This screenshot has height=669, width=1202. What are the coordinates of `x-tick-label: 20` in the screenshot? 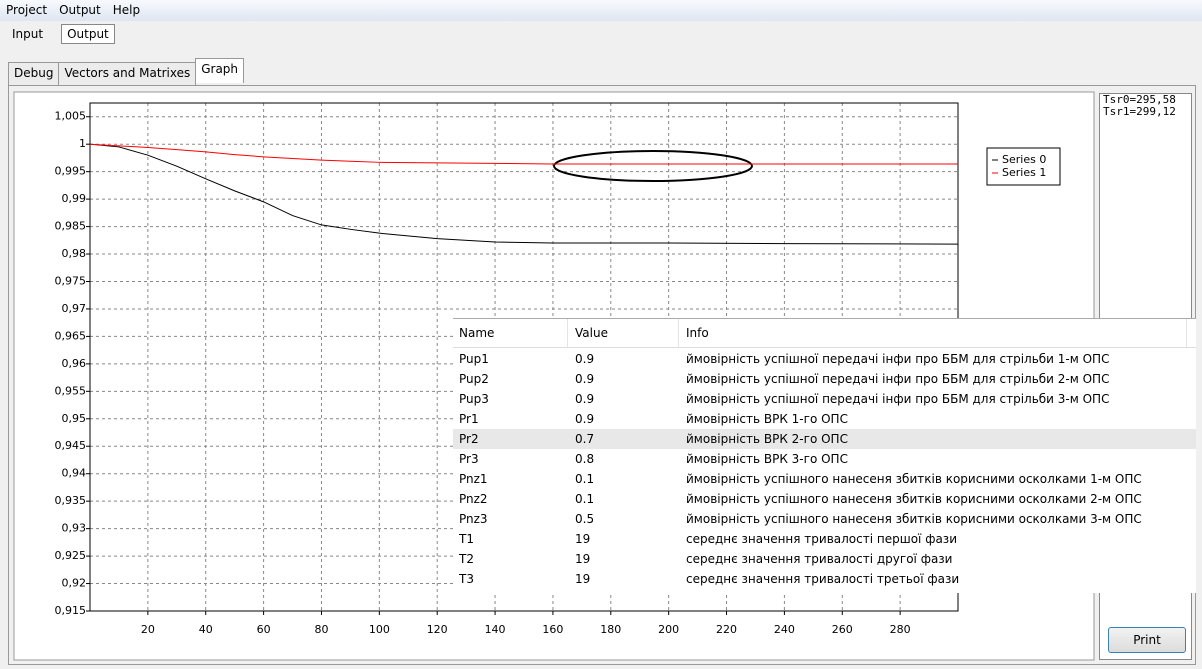 It's located at (148, 629).